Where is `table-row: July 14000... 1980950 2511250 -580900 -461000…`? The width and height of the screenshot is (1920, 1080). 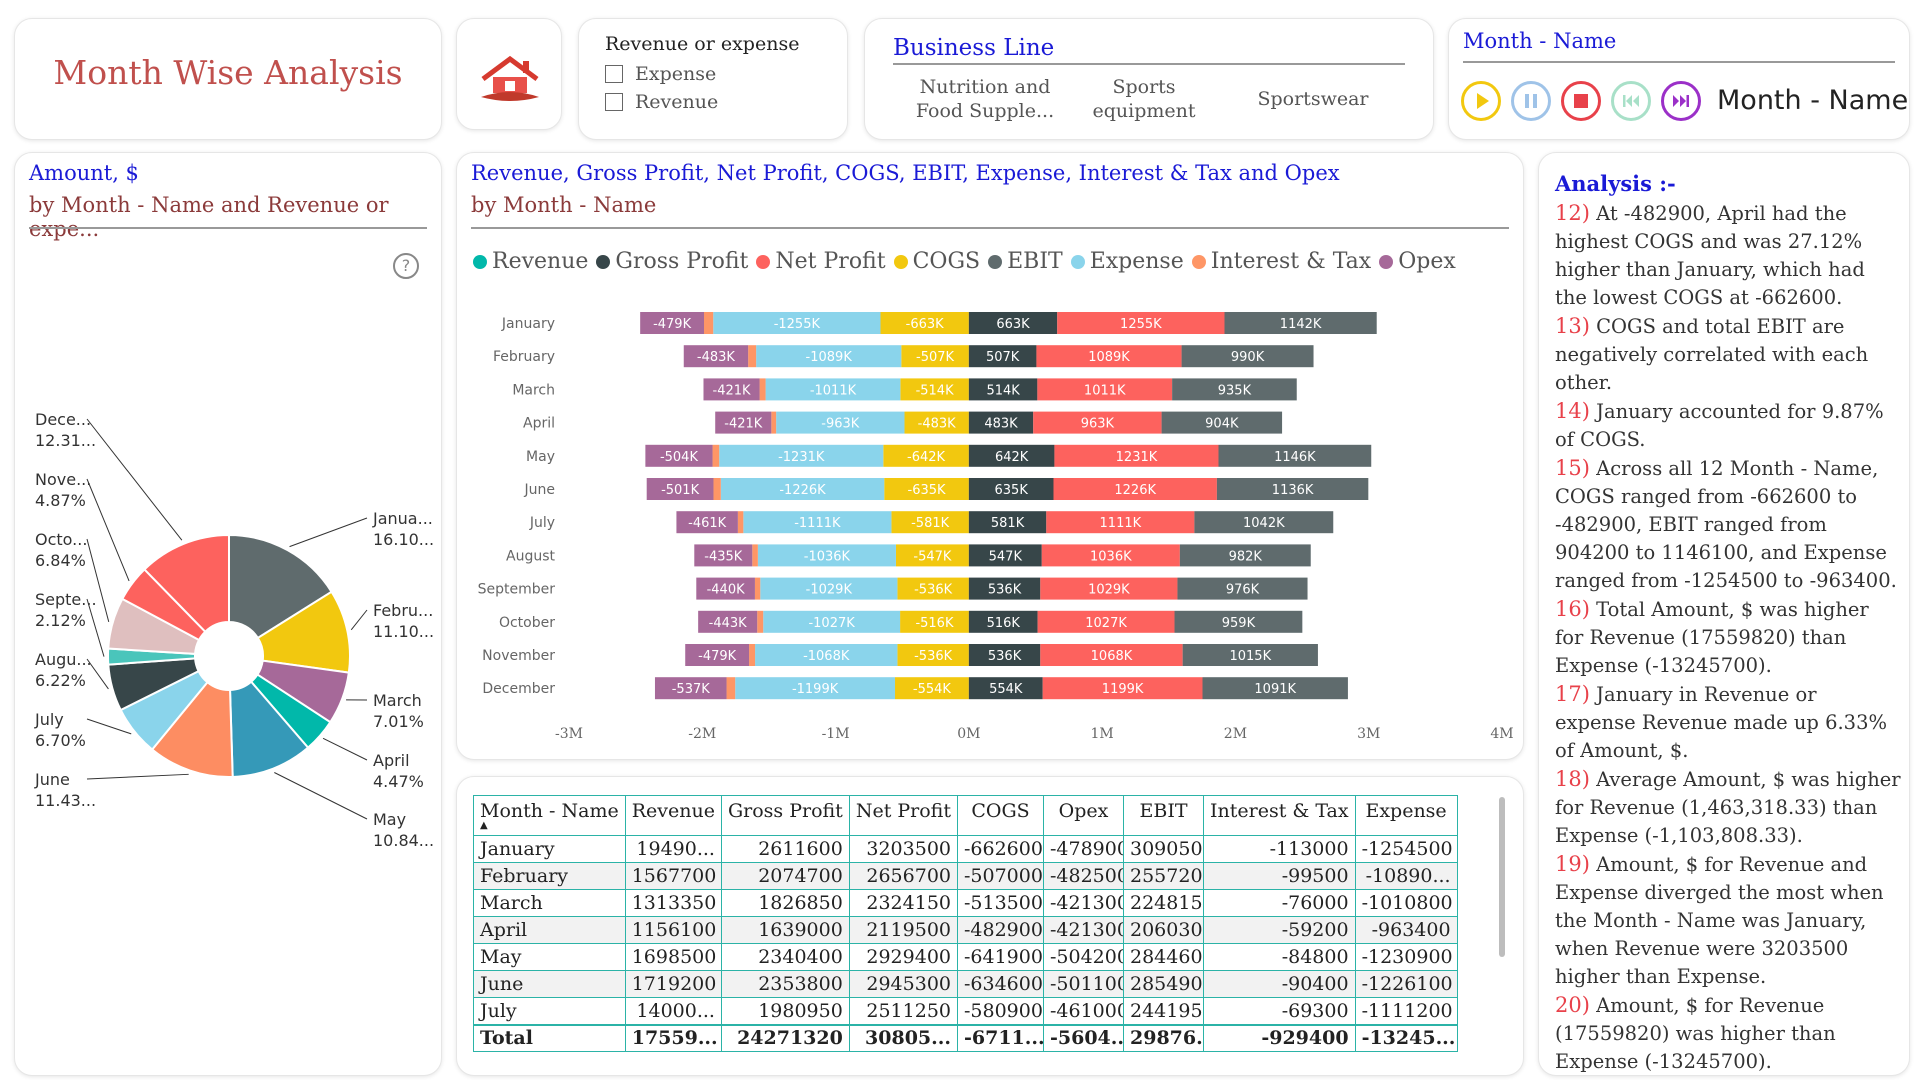
table-row: July 14000... 1980950 2511250 -580900 -461000… is located at coordinates (965, 1011).